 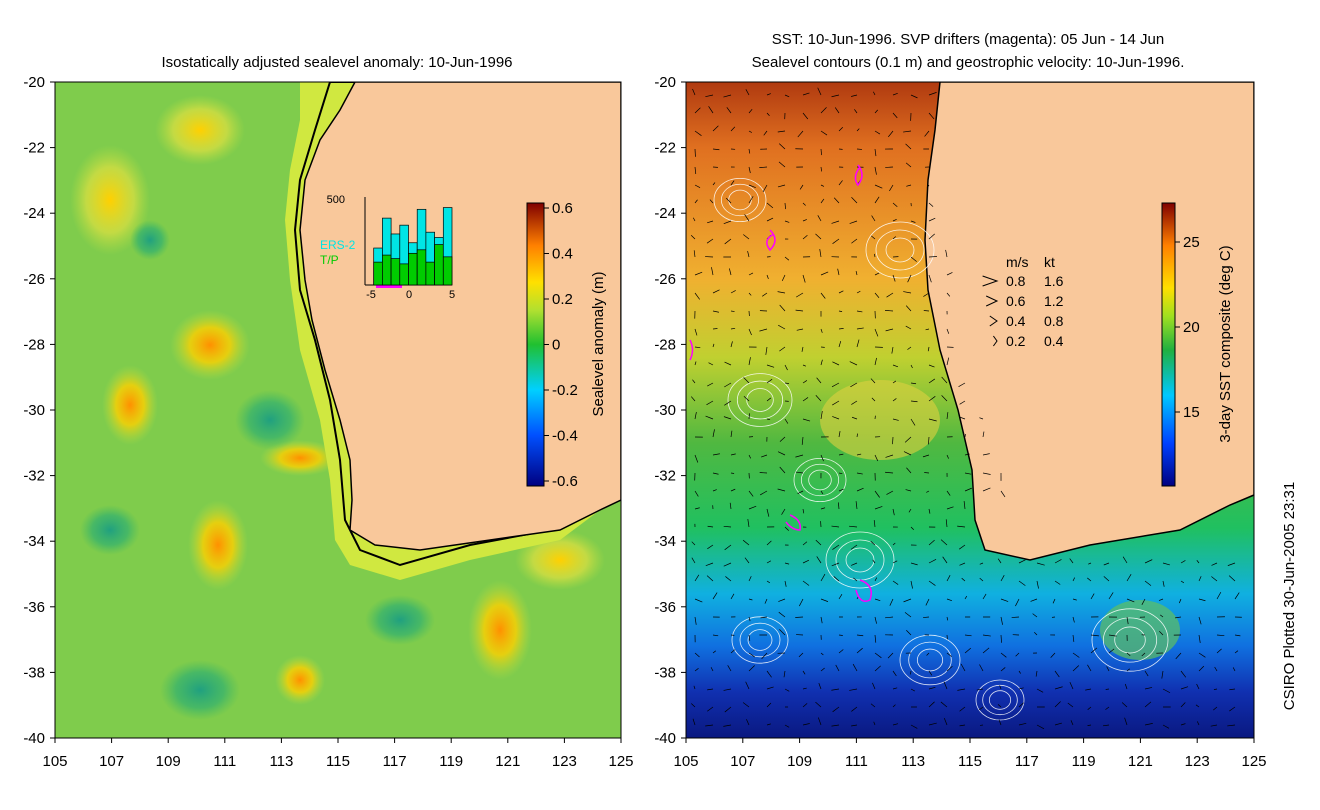 I want to click on x-tick-label: 117, so click(x=395, y=761).